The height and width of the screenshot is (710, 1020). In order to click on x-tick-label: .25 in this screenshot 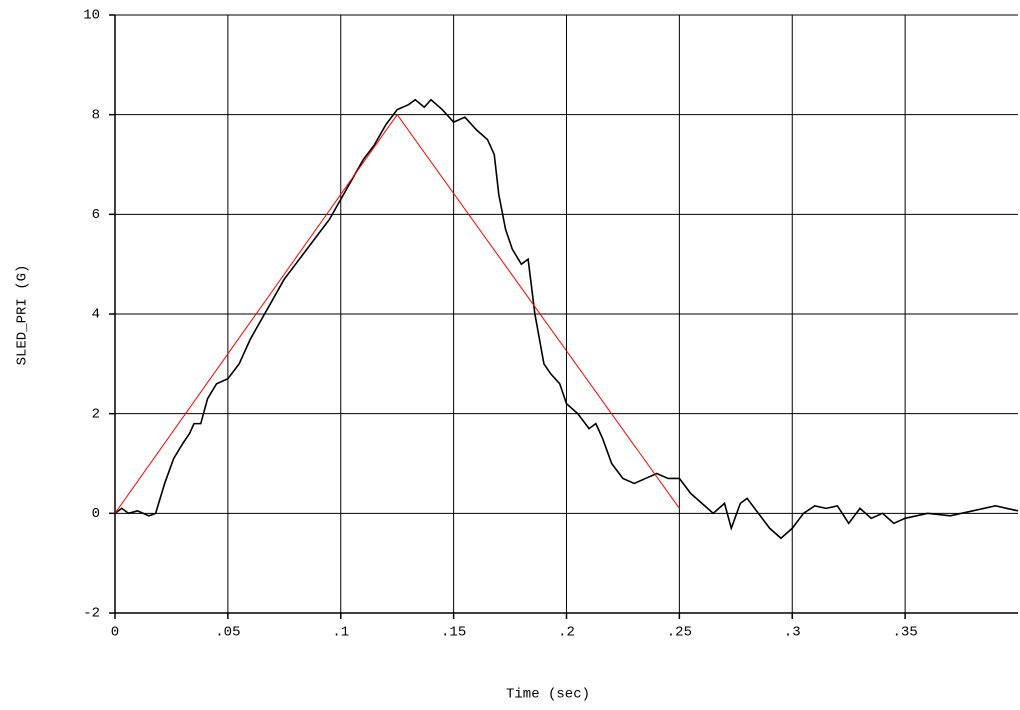, I will do `click(679, 633)`.